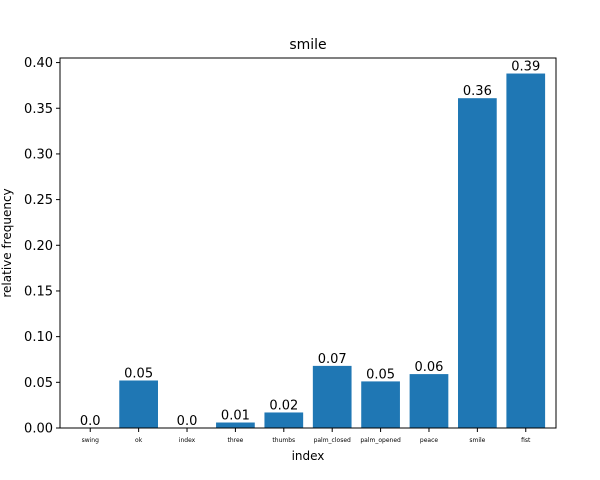 The width and height of the screenshot is (600, 480). I want to click on y-tick-label: 0.25, so click(38, 200).